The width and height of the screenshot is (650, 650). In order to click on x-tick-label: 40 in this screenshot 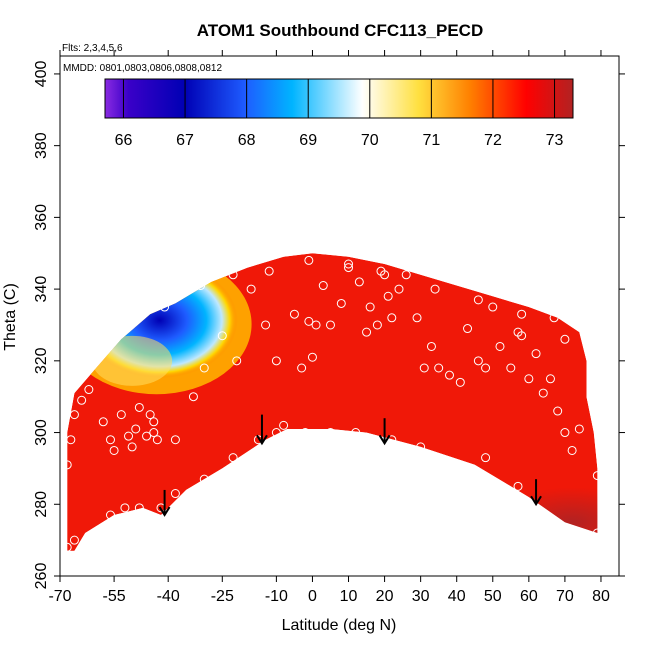, I will do `click(457, 596)`.